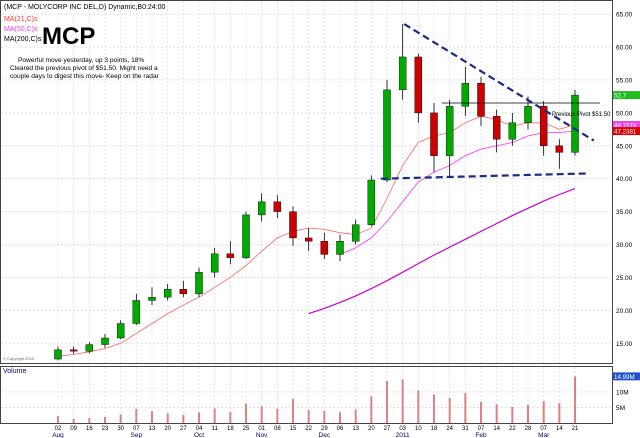 This screenshot has height=438, width=640. Describe the element at coordinates (21, 19) in the screenshot. I see `ma21-label: MA(21,C)s` at that location.